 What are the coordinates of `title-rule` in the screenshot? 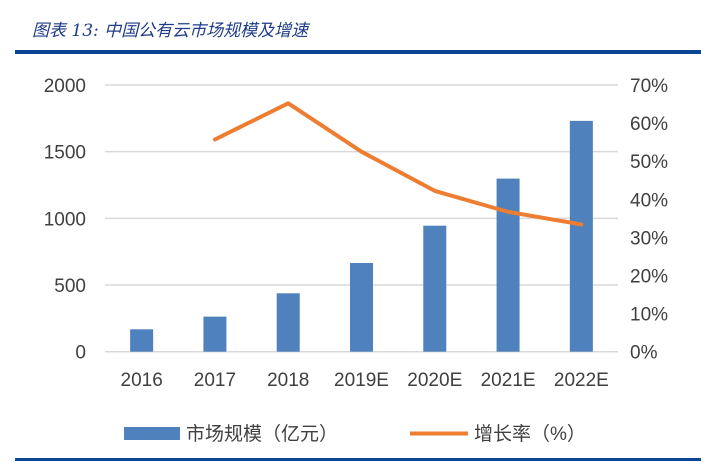 It's located at (358, 52).